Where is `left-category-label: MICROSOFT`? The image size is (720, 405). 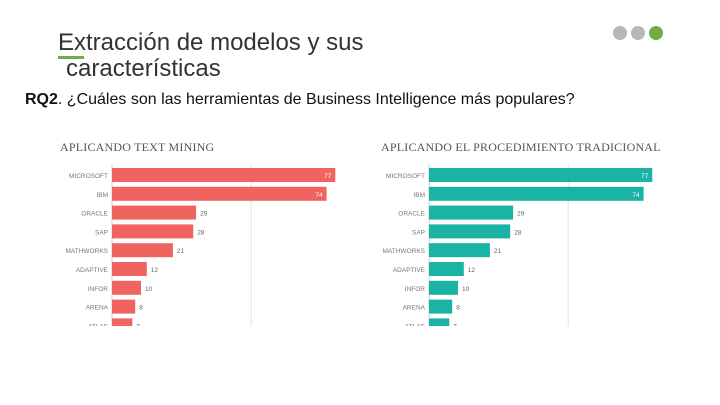 left-category-label: MICROSOFT is located at coordinates (88, 176).